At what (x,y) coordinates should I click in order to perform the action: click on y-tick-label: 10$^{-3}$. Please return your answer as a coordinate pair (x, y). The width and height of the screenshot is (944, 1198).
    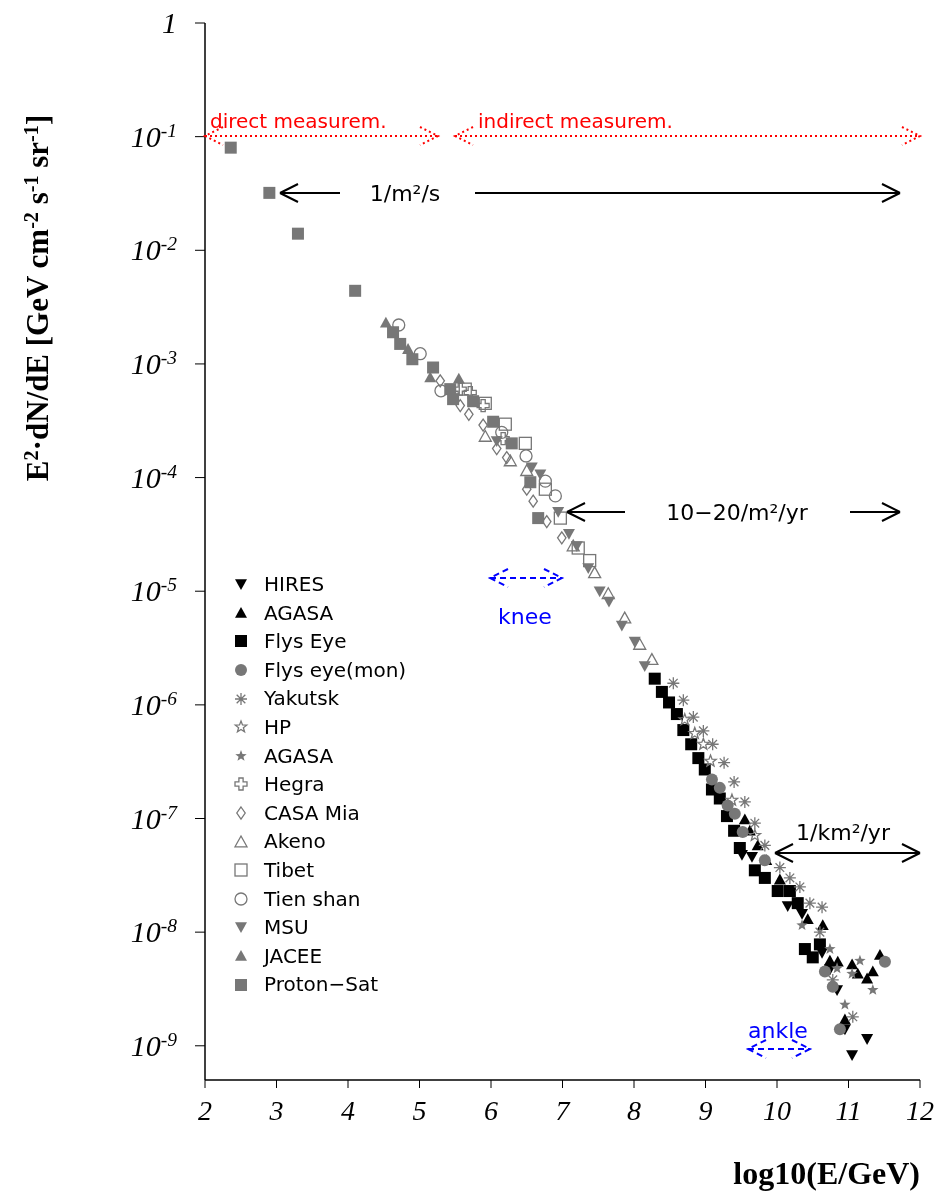
    Looking at the image, I should click on (154, 363).